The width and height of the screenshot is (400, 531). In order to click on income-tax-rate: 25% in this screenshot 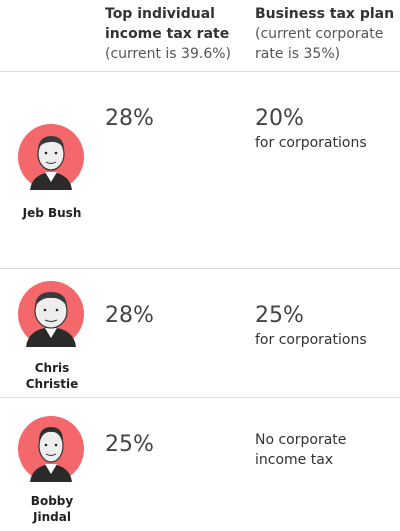, I will do `click(129, 444)`.